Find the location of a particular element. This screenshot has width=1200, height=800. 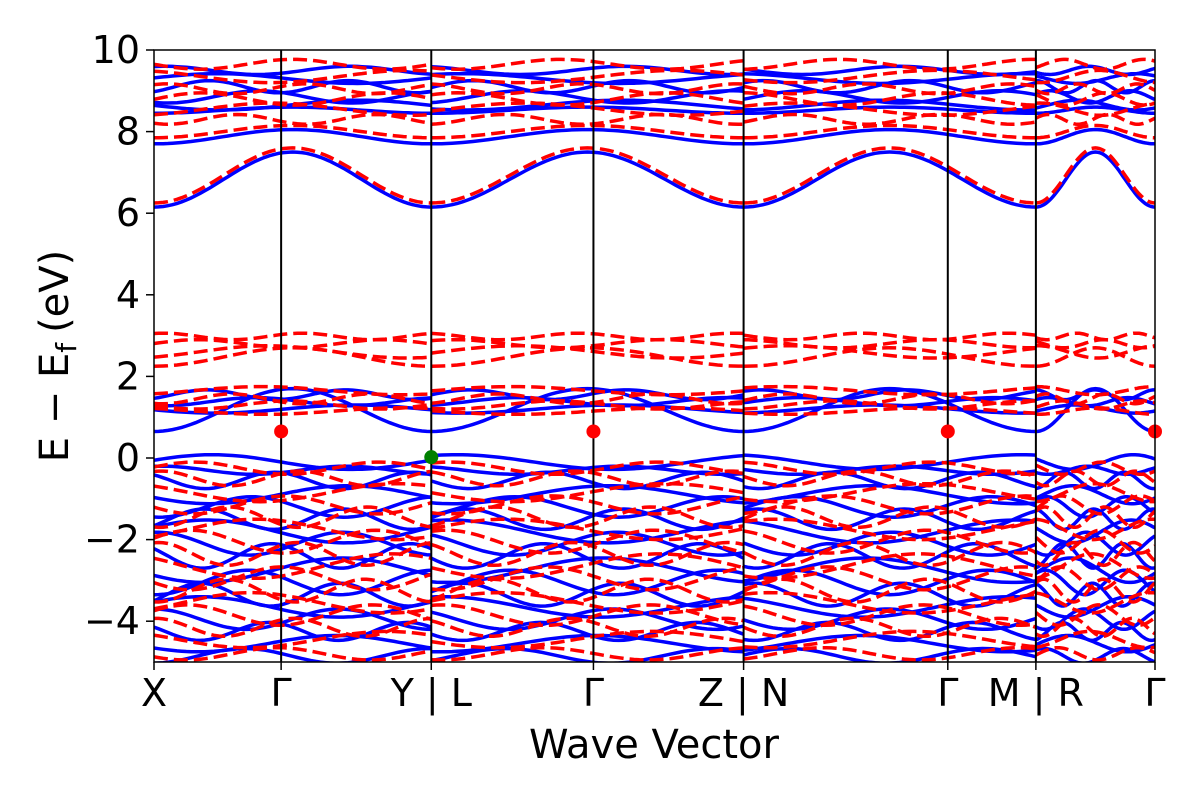

y-axis-label-unit: (eV) is located at coordinates (55, 291).